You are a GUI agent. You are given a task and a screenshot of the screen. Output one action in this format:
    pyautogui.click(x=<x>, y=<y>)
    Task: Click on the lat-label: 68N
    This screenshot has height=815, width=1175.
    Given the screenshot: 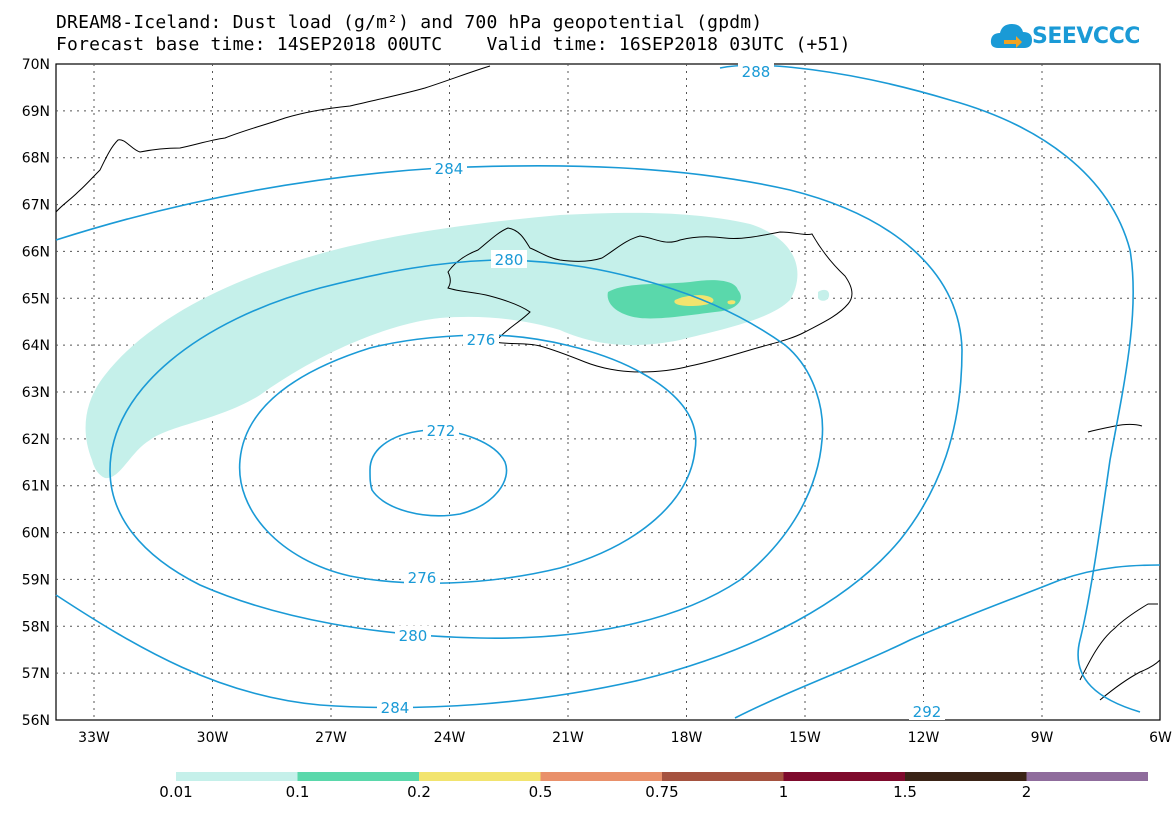 What is the action you would take?
    pyautogui.click(x=36, y=159)
    